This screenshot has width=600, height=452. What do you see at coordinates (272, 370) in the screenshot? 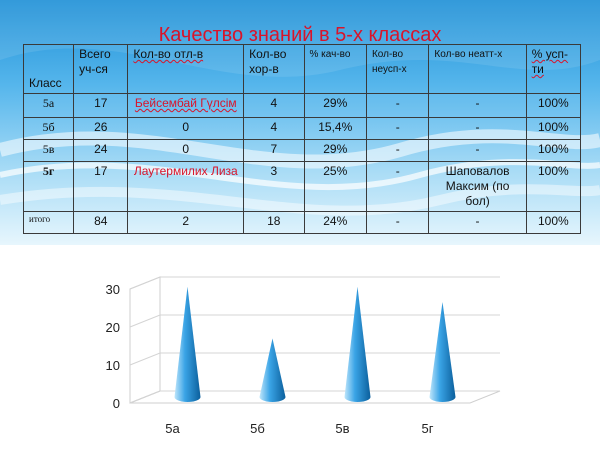
I see `cone-5б` at bounding box center [272, 370].